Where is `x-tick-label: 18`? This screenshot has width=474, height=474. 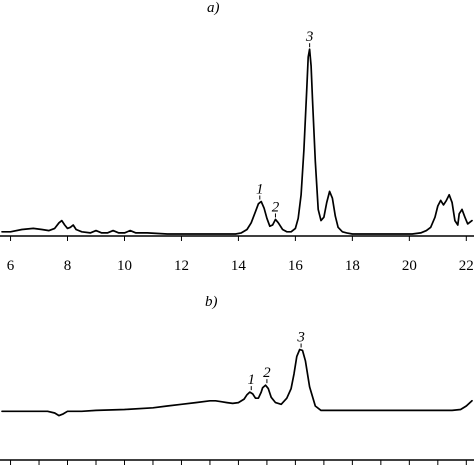
x-tick-label: 18 is located at coordinates (352, 266).